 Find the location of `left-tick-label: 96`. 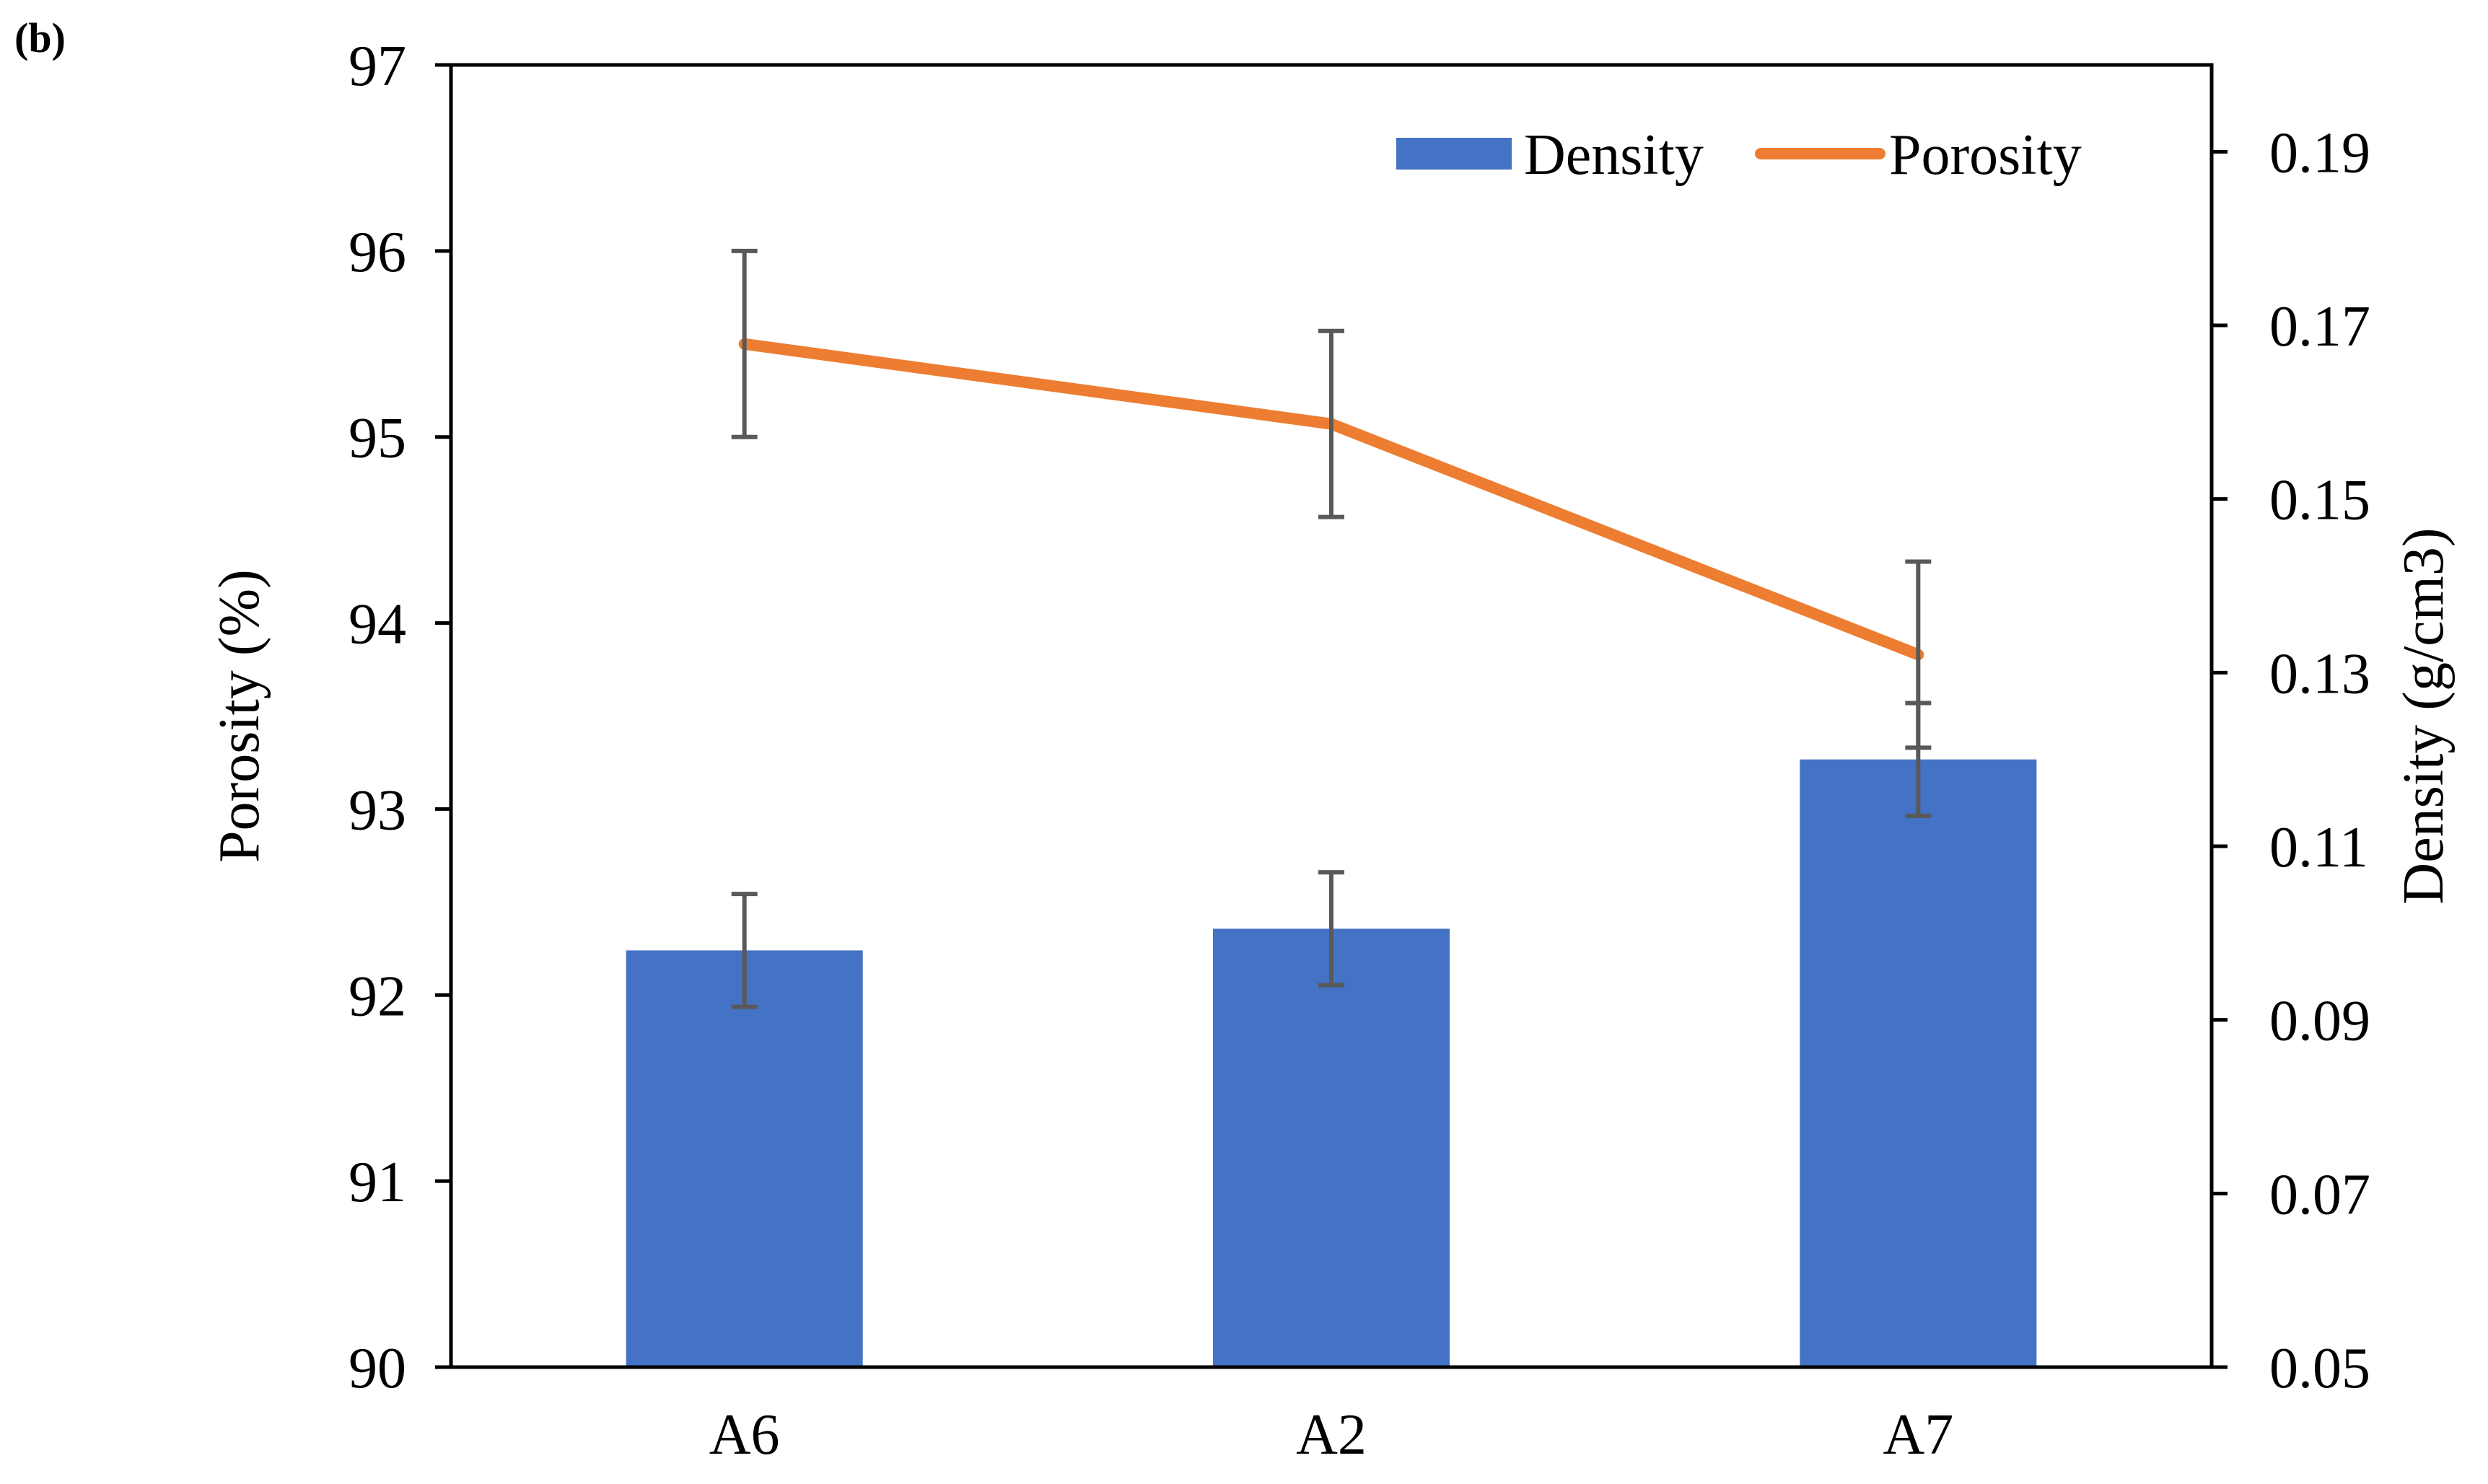

left-tick-label: 96 is located at coordinates (377, 252).